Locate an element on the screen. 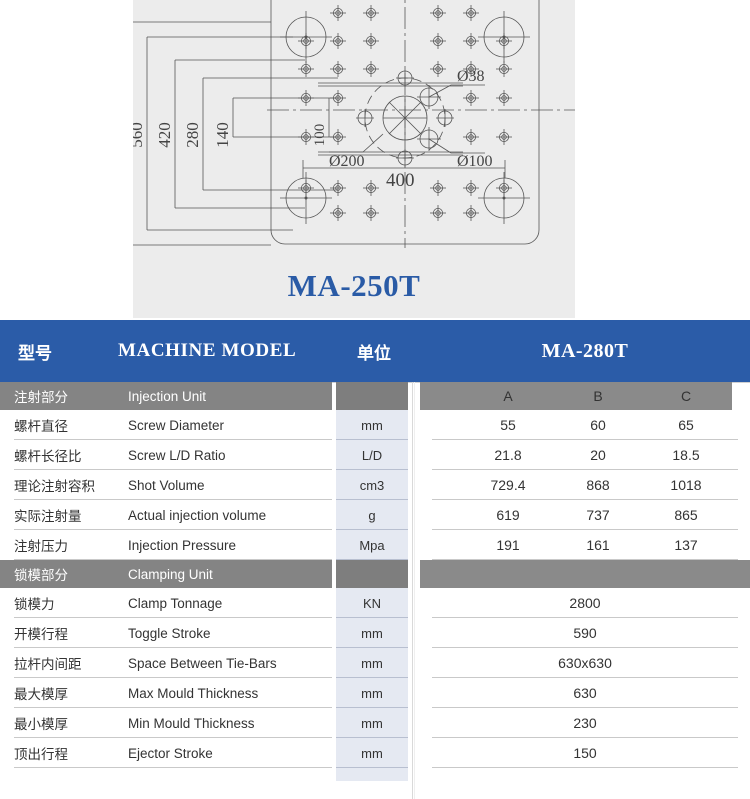  table-header-bar: 型号 MACHINE MODEL 单位 MA-280T is located at coordinates (375, 351).